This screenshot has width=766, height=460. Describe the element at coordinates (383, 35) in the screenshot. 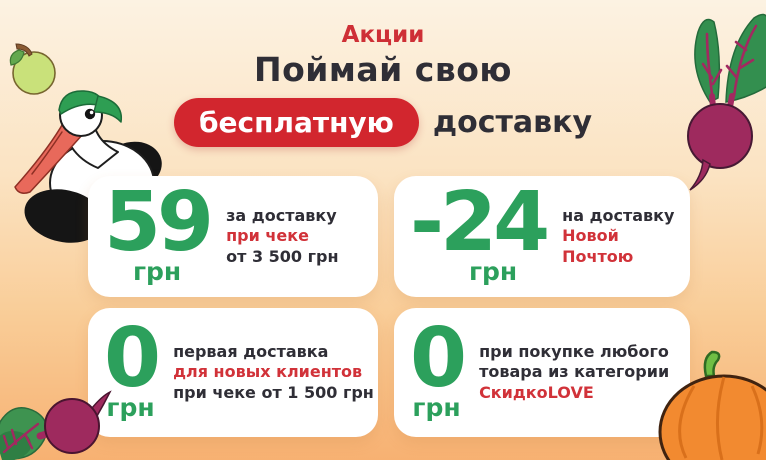

I see `section-kicker: Акции` at that location.